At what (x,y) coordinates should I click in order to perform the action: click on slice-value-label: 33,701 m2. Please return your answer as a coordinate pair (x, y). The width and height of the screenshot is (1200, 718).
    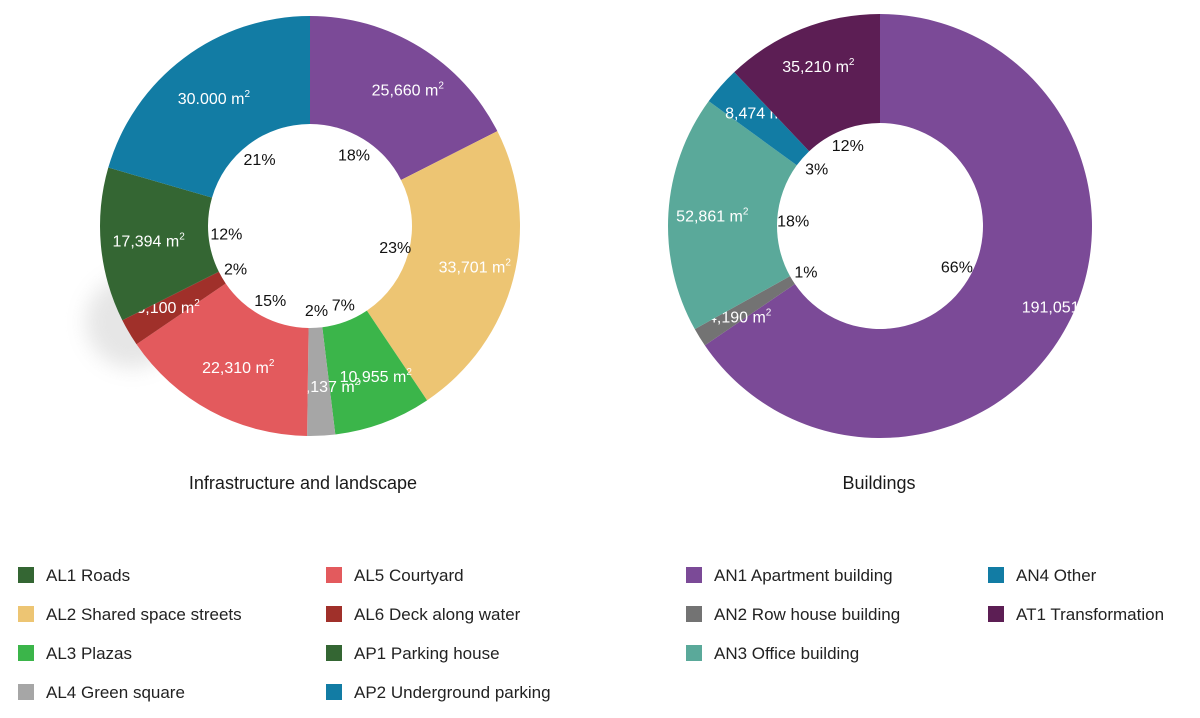
    Looking at the image, I should click on (475, 266).